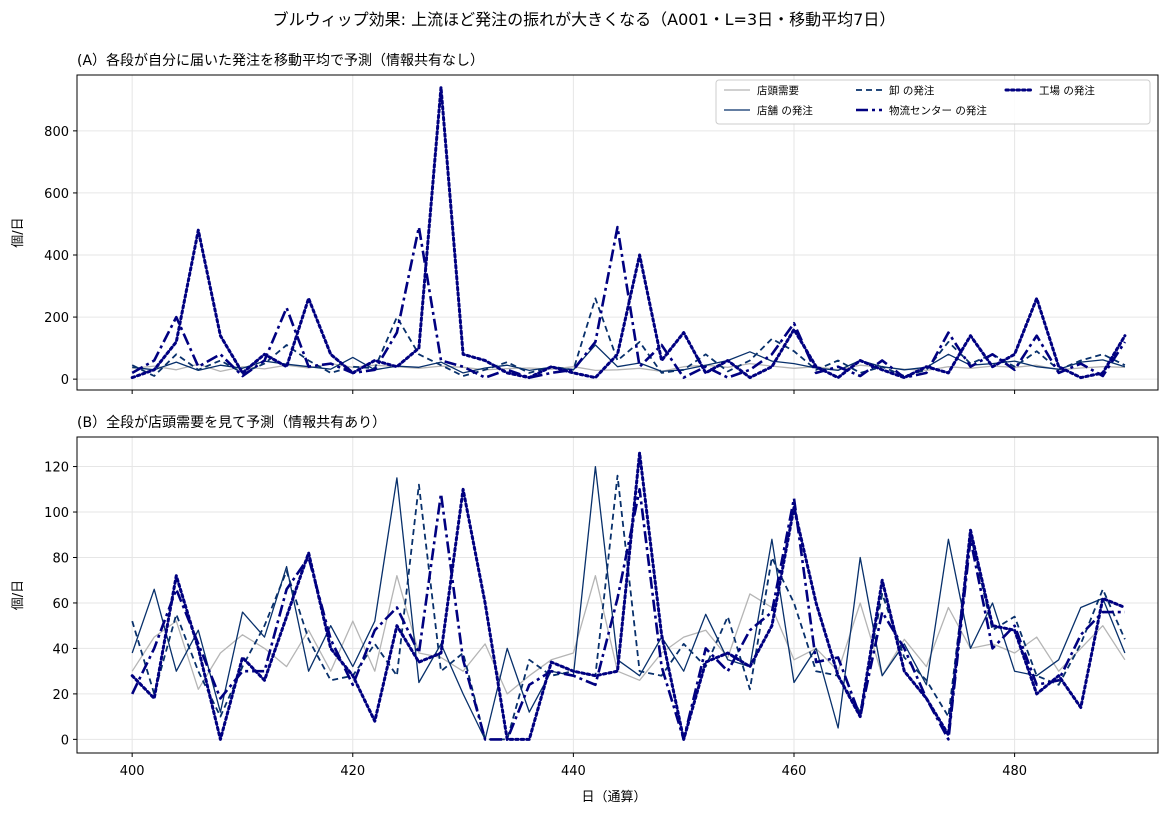 The width and height of the screenshot is (1168, 820). I want to click on legend-label-0: 店頭需要, so click(778, 90).